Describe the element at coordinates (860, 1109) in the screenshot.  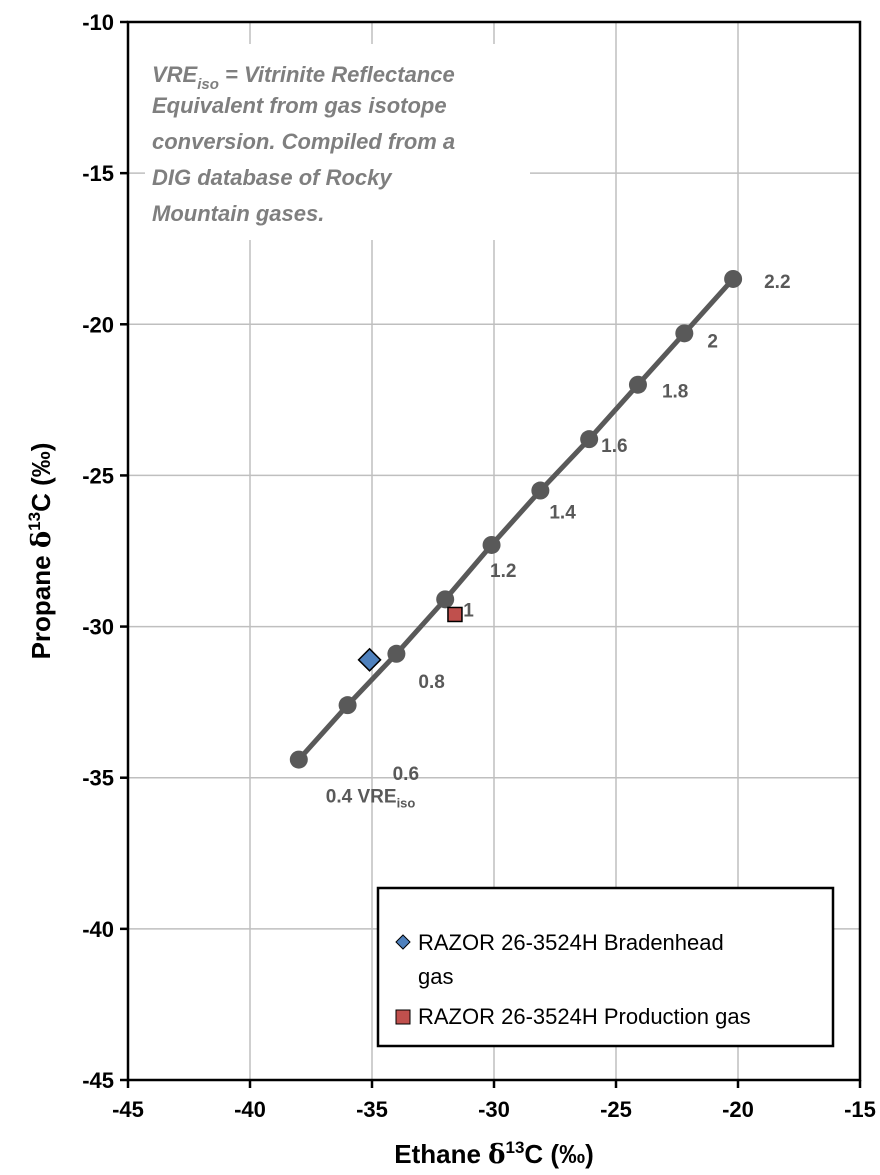
I see `x-tick-label: -15` at that location.